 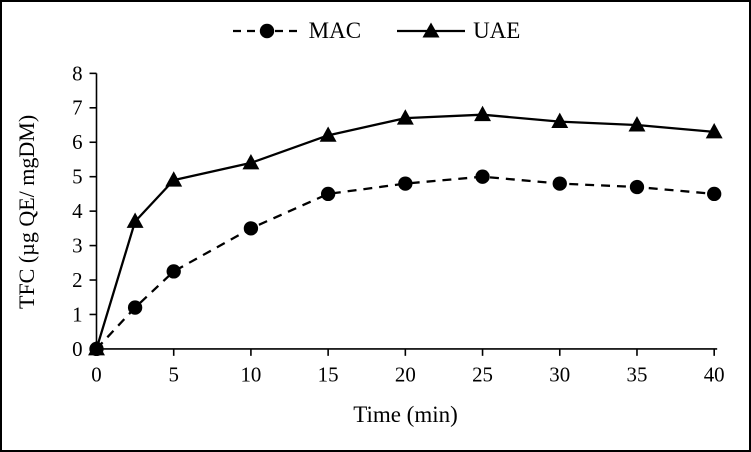 I want to click on x-tick-label: 35, so click(x=637, y=375).